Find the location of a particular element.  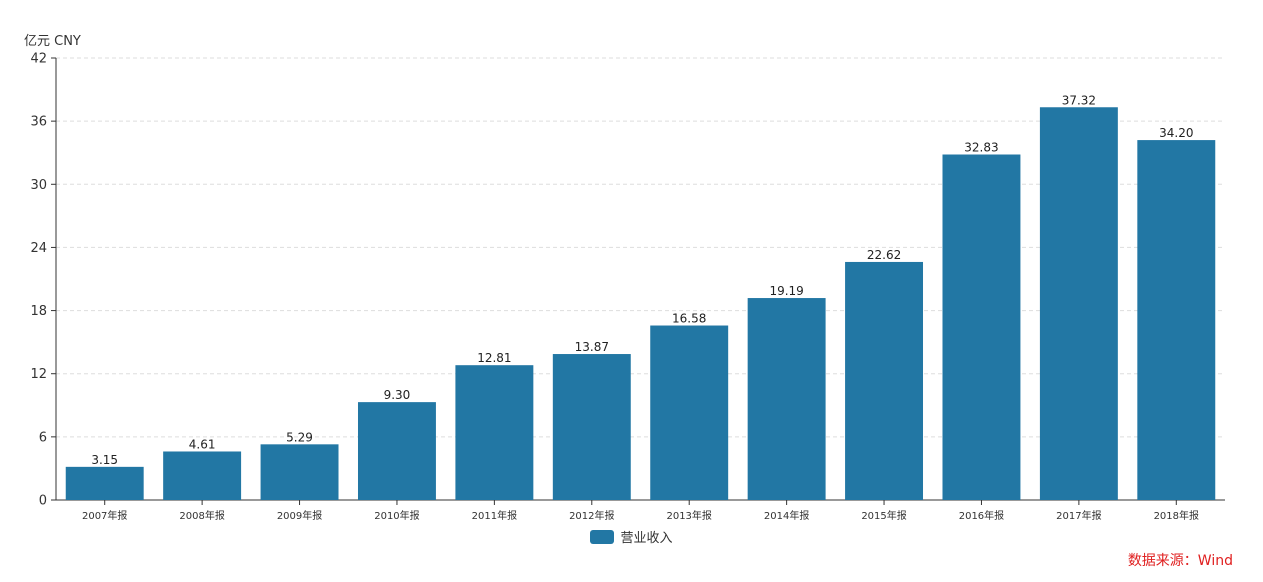

x-tick-label: 2007年报 is located at coordinates (104, 515).